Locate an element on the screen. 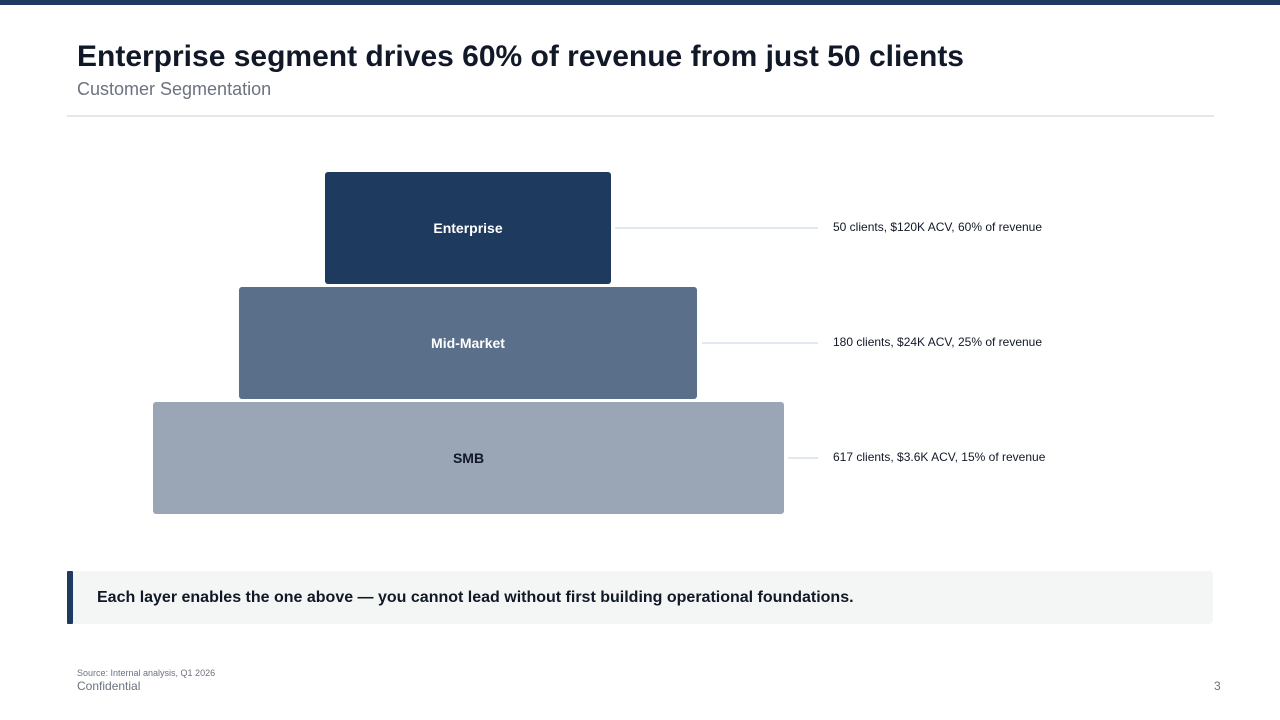 Image resolution: width=1280 pixels, height=720 pixels. source-note: Source: Internal analysis, Q1 2026 is located at coordinates (146, 673).